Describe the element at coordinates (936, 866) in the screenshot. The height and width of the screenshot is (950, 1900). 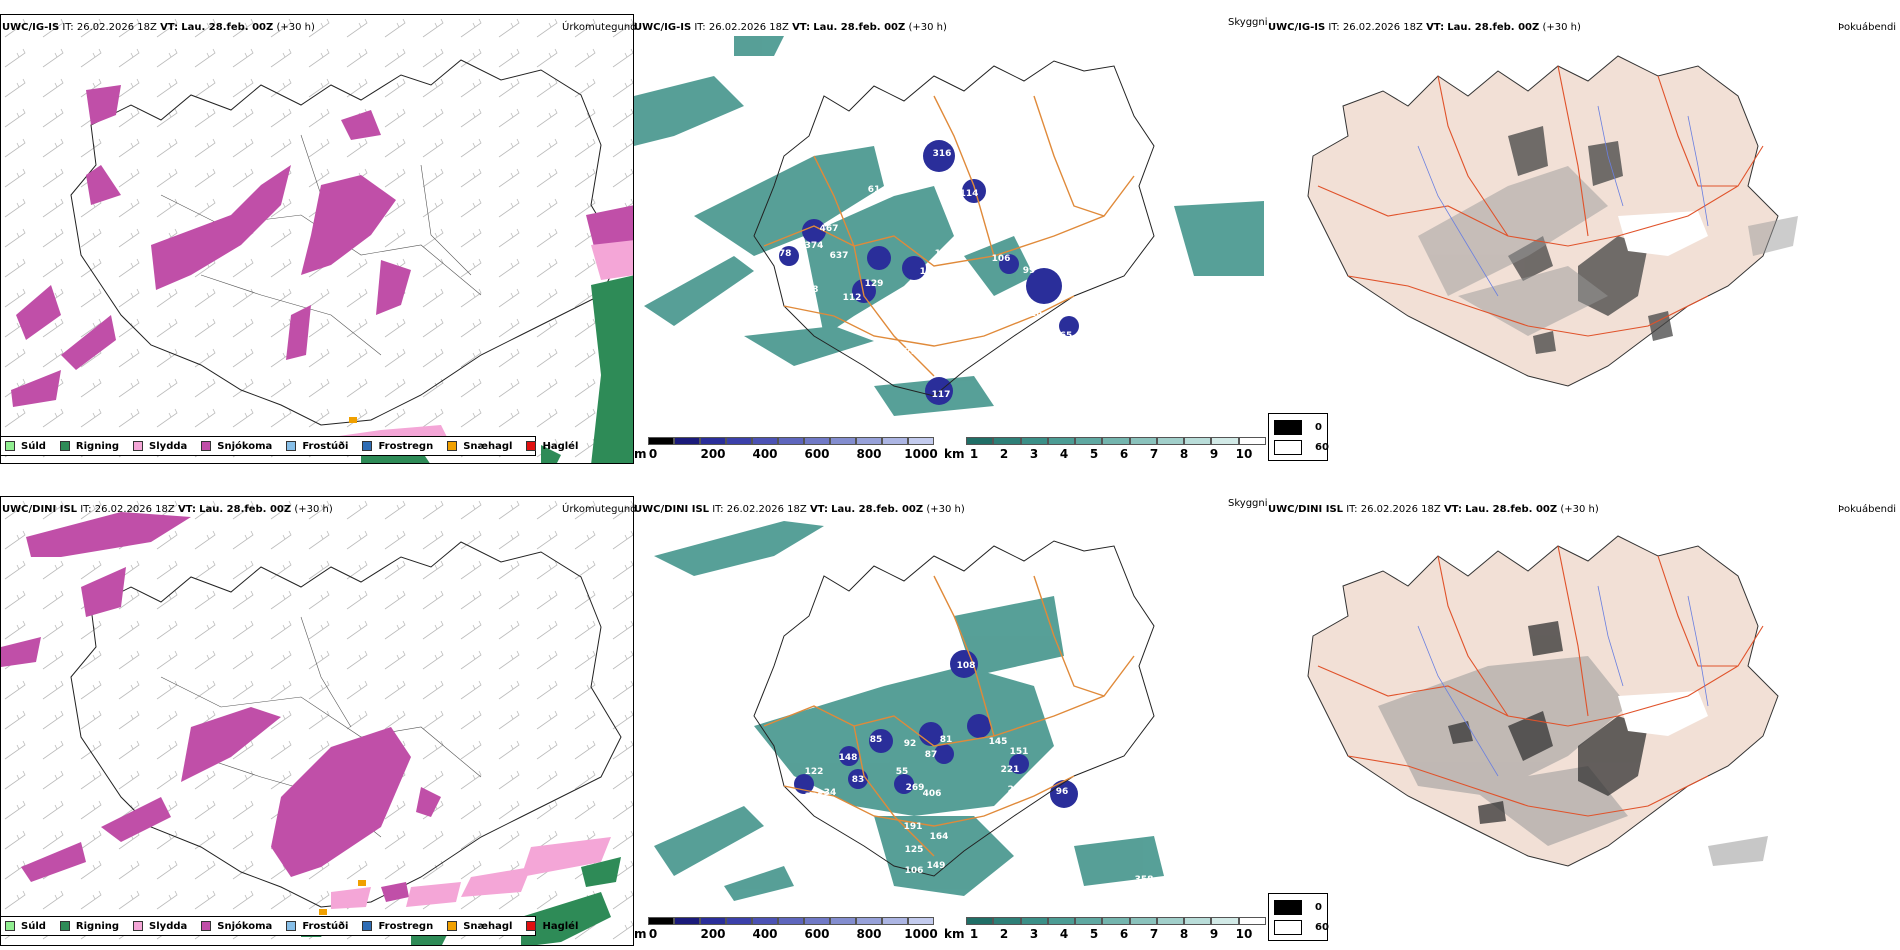
I see `cloud-label: 149` at that location.